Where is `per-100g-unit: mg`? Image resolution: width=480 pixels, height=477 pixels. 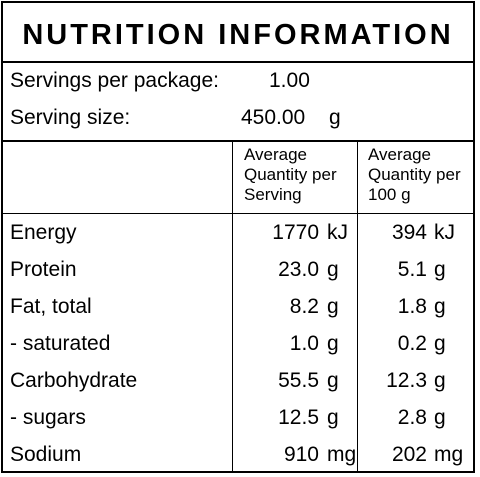 per-100g-unit: mg is located at coordinates (449, 454).